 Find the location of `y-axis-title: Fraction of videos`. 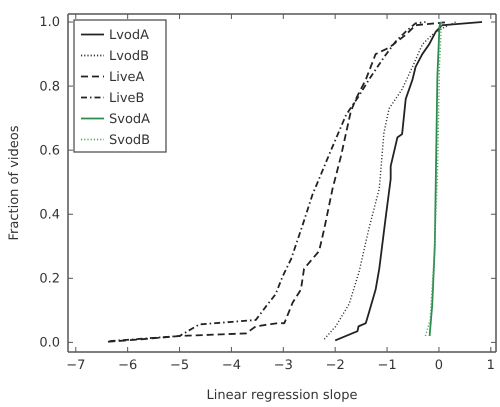

y-axis-title: Fraction of videos is located at coordinates (14, 182).